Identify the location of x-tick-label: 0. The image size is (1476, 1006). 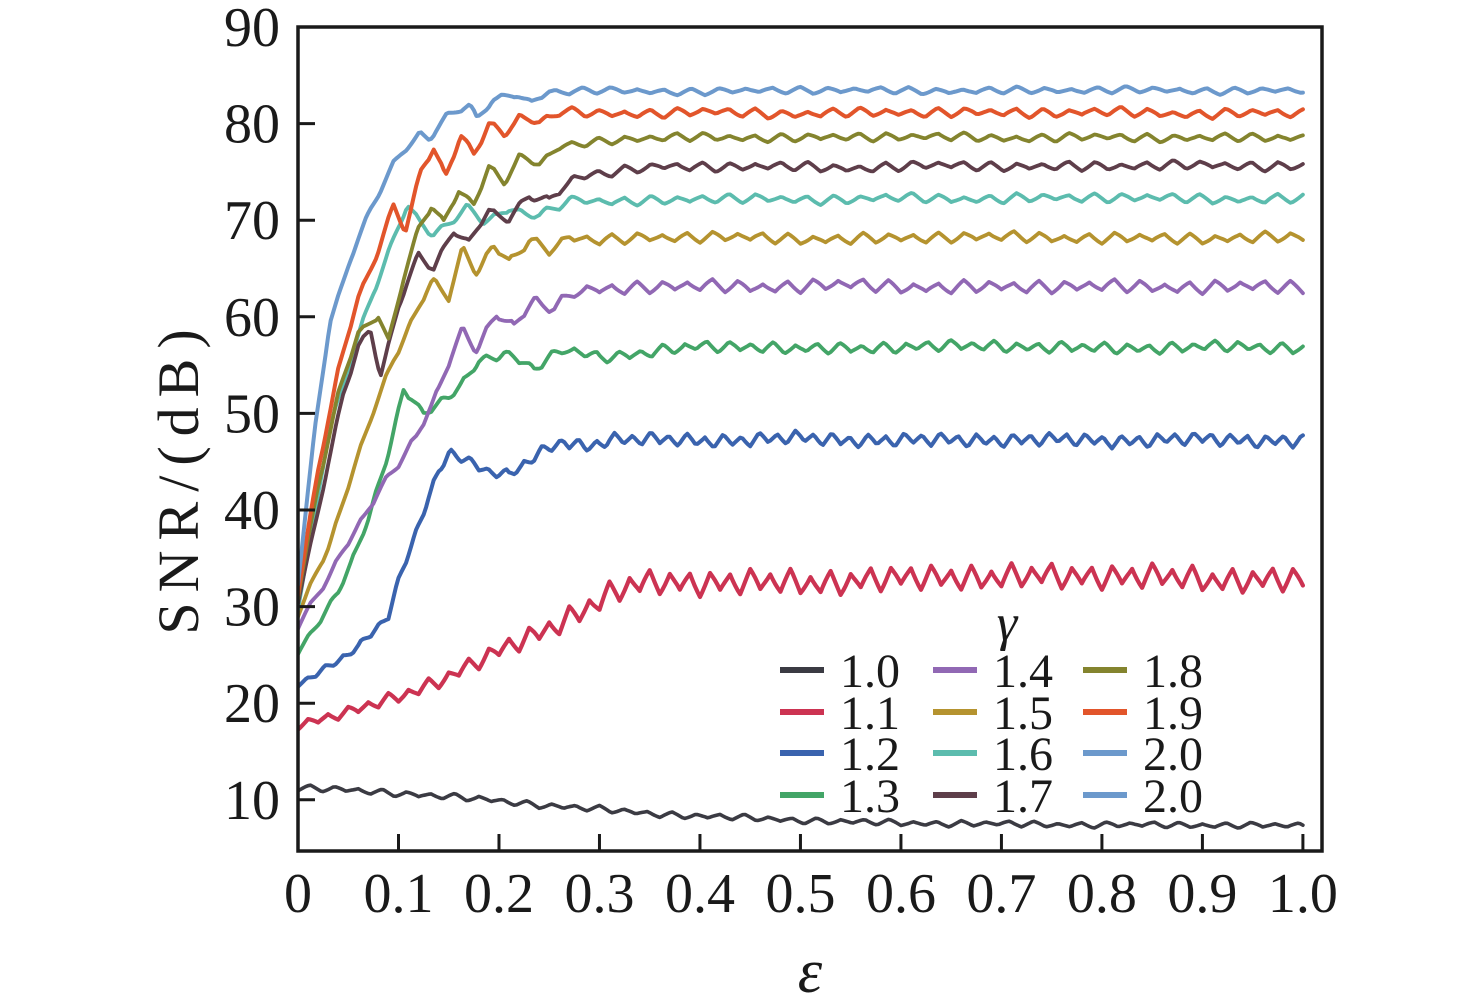
(298, 894).